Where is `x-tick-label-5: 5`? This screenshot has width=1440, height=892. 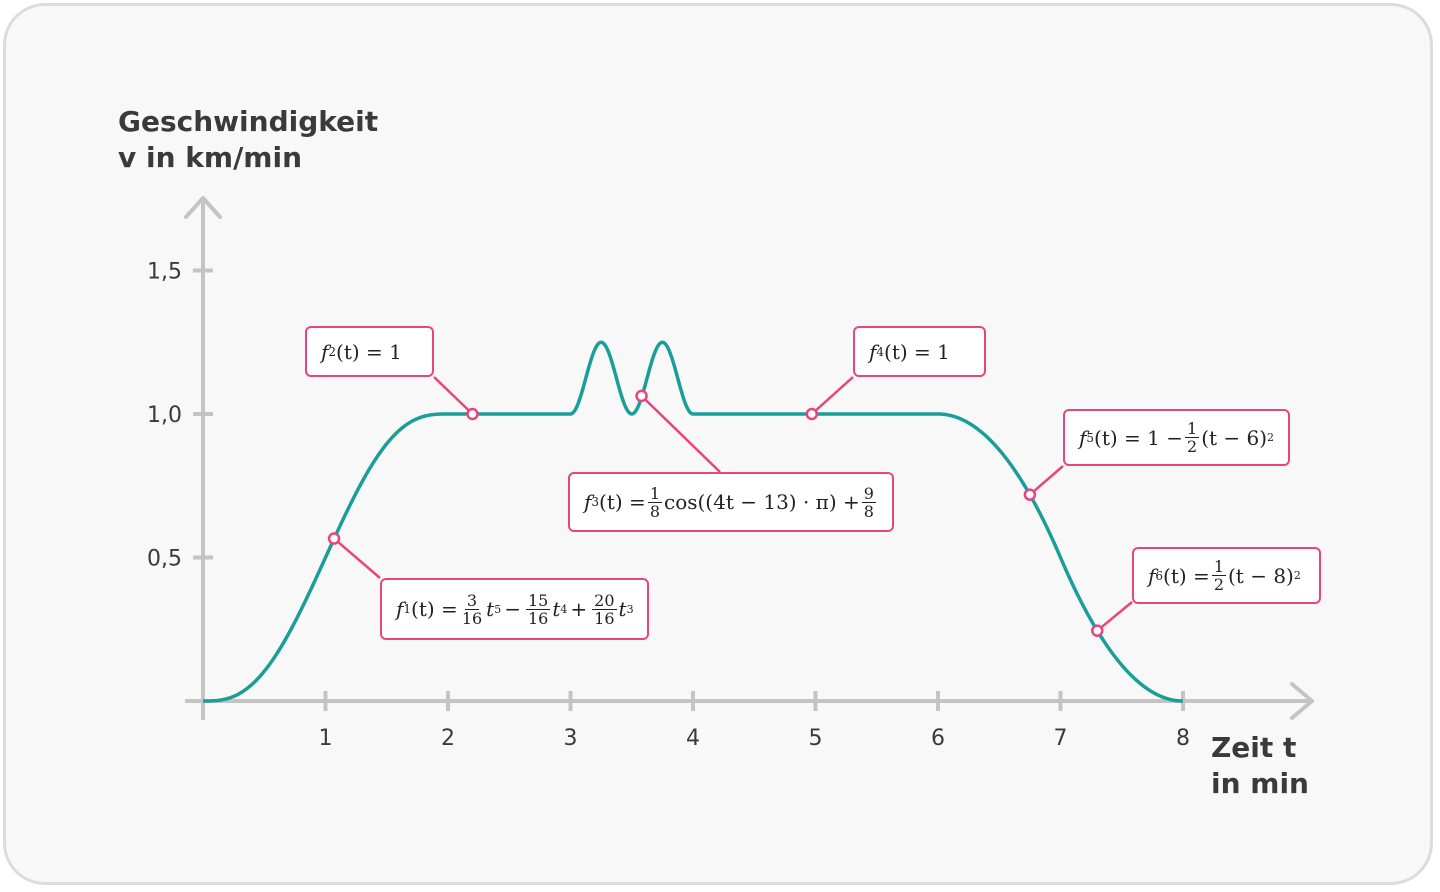
x-tick-label-5: 5 is located at coordinates (816, 738).